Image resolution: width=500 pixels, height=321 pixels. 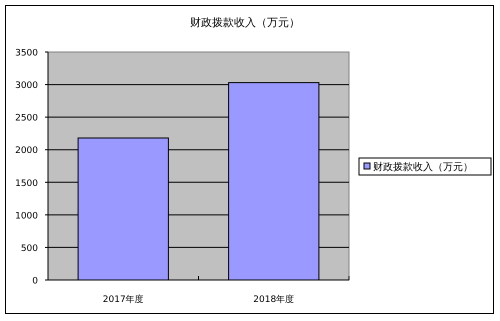 What do you see at coordinates (26, 53) in the screenshot?
I see `y-tick-label: 3500` at bounding box center [26, 53].